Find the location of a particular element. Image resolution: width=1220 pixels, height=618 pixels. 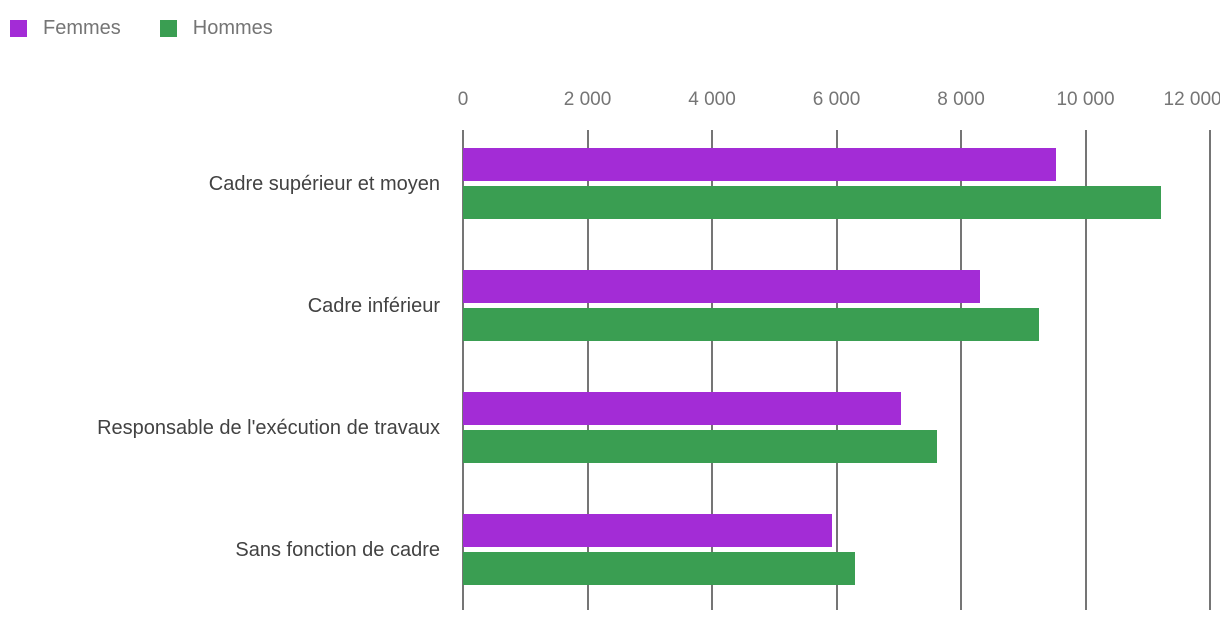

category-label: Cadre supérieur et moyen is located at coordinates (324, 183).